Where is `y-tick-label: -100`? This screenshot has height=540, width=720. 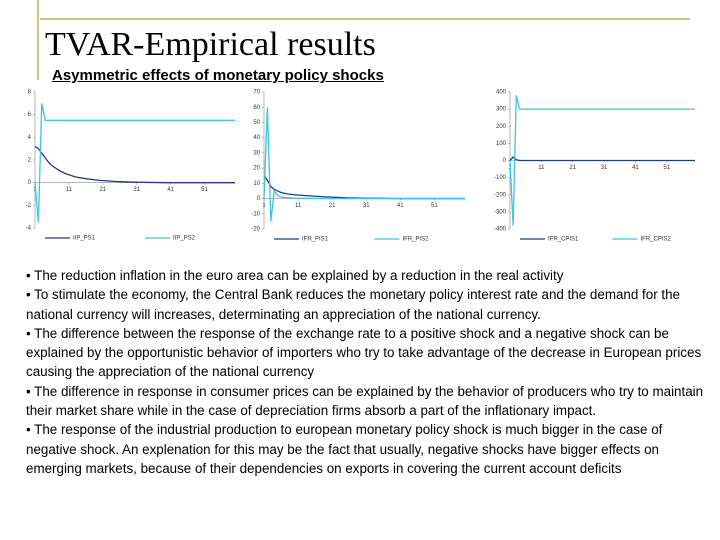
y-tick-label: -100 is located at coordinates (500, 178).